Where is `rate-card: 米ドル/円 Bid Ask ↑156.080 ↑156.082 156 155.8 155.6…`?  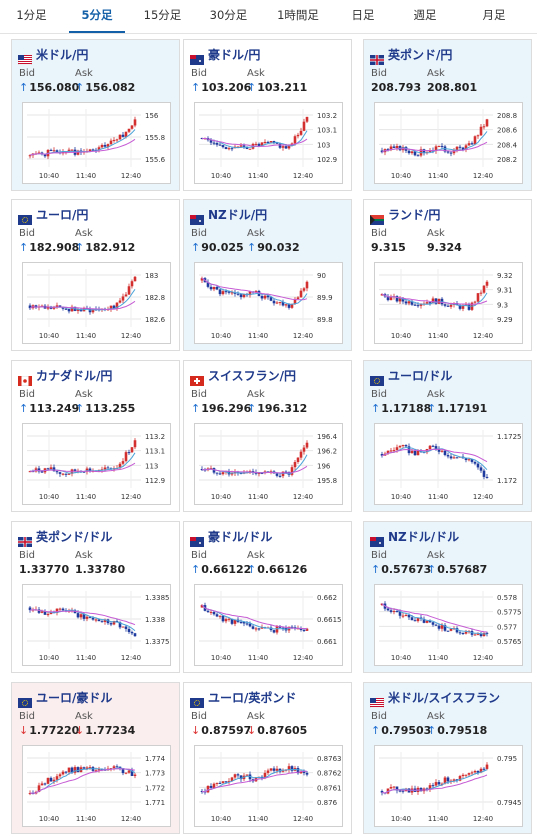
rate-card: 米ドル/円 Bid Ask ↑156.080 ↑156.082 156 155.8 155.6… is located at coordinates (95, 115).